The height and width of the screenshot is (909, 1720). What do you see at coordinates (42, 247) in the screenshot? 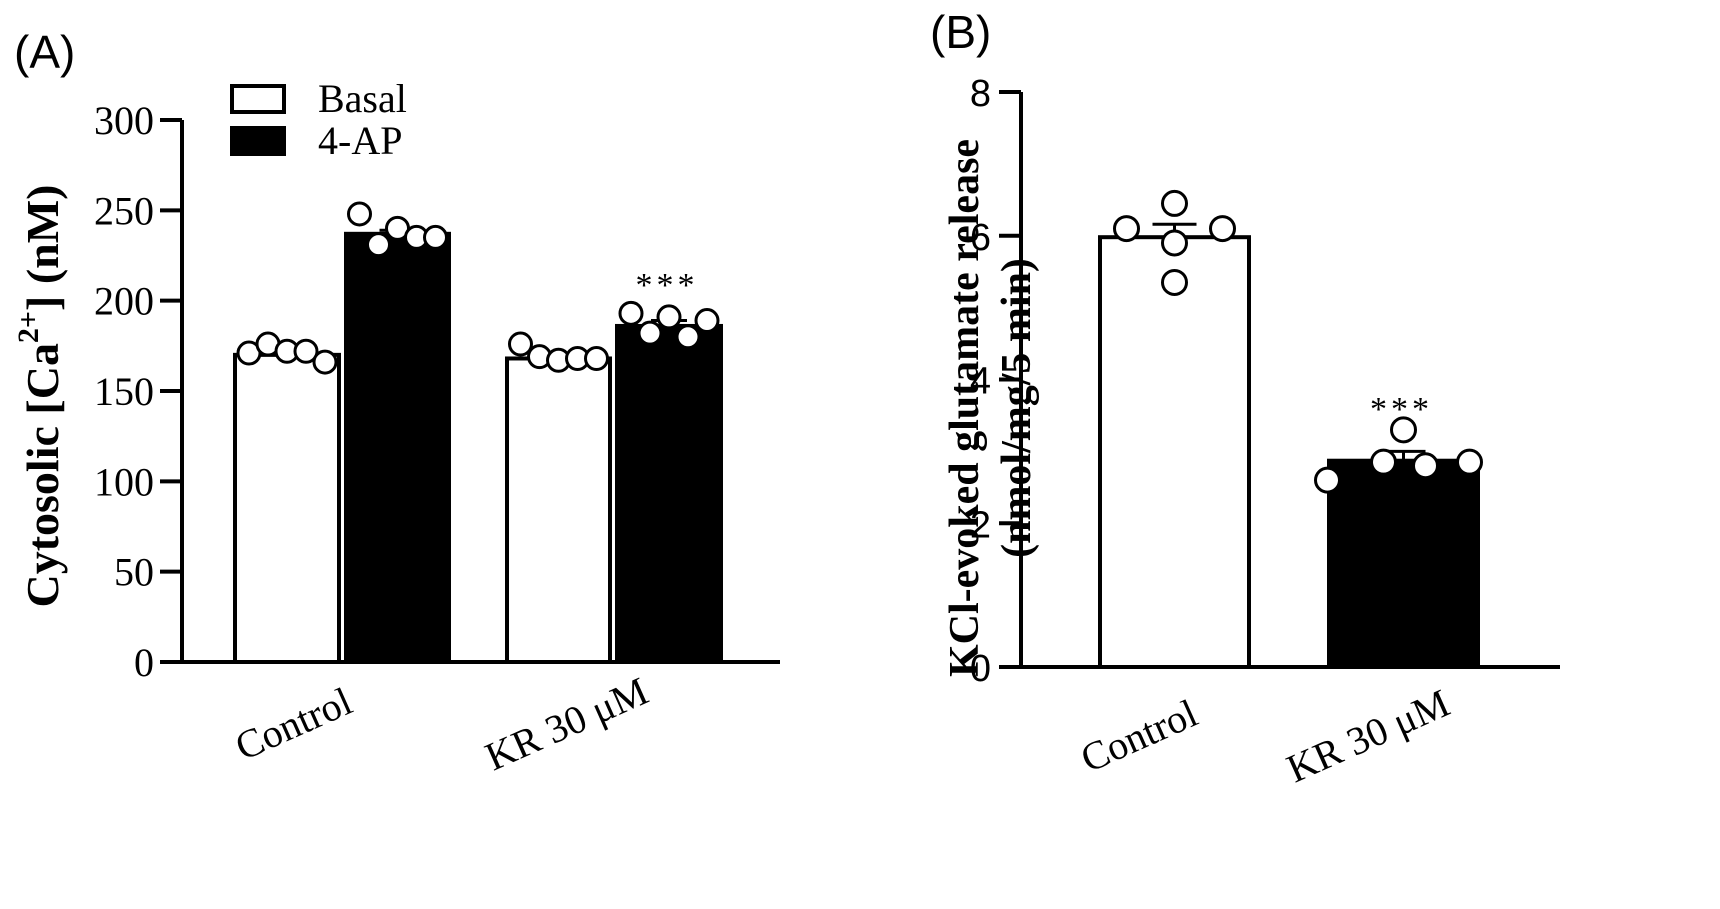
I see `chart-a-ylabel-tail: ] (nM)` at bounding box center [42, 247].